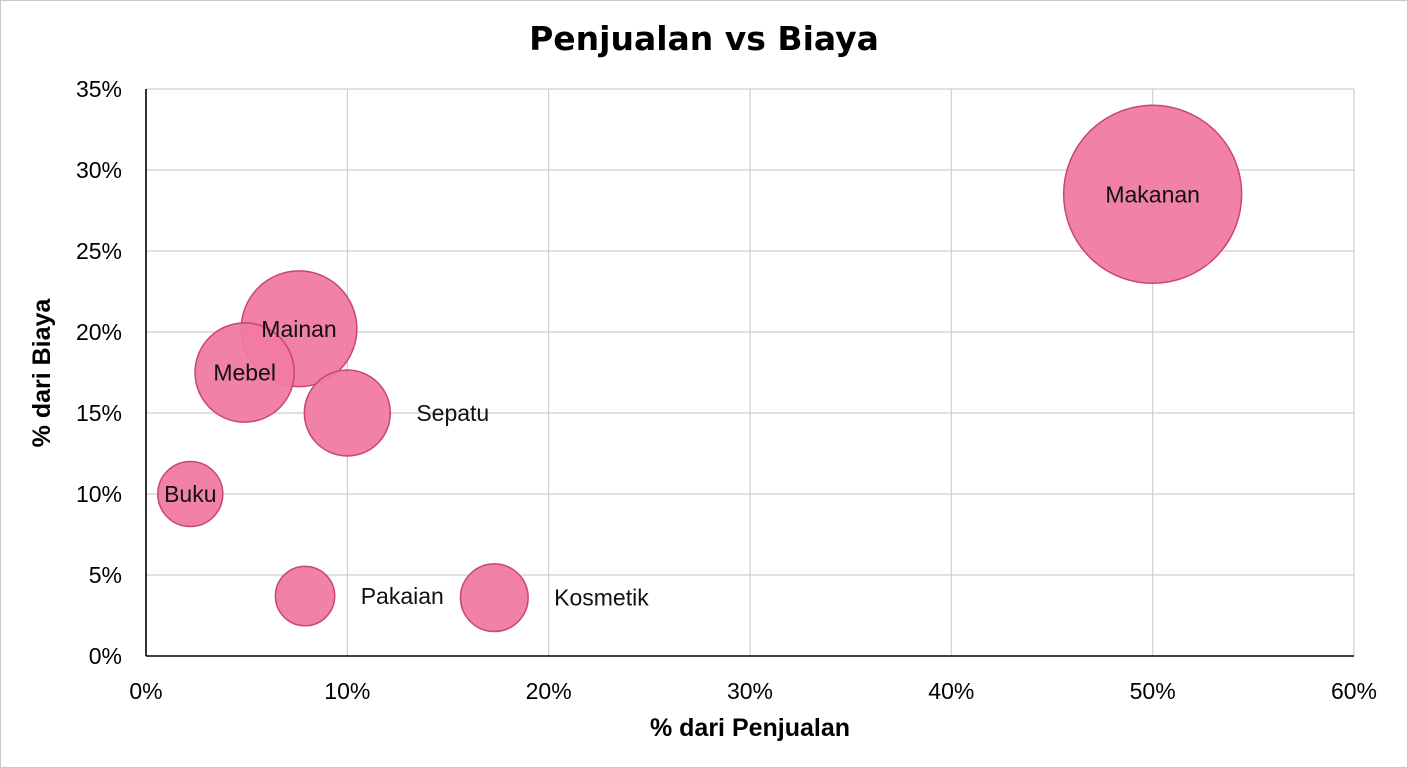 The height and width of the screenshot is (768, 1408). Describe the element at coordinates (494, 598) in the screenshot. I see `bubble-kosmetik` at that location.